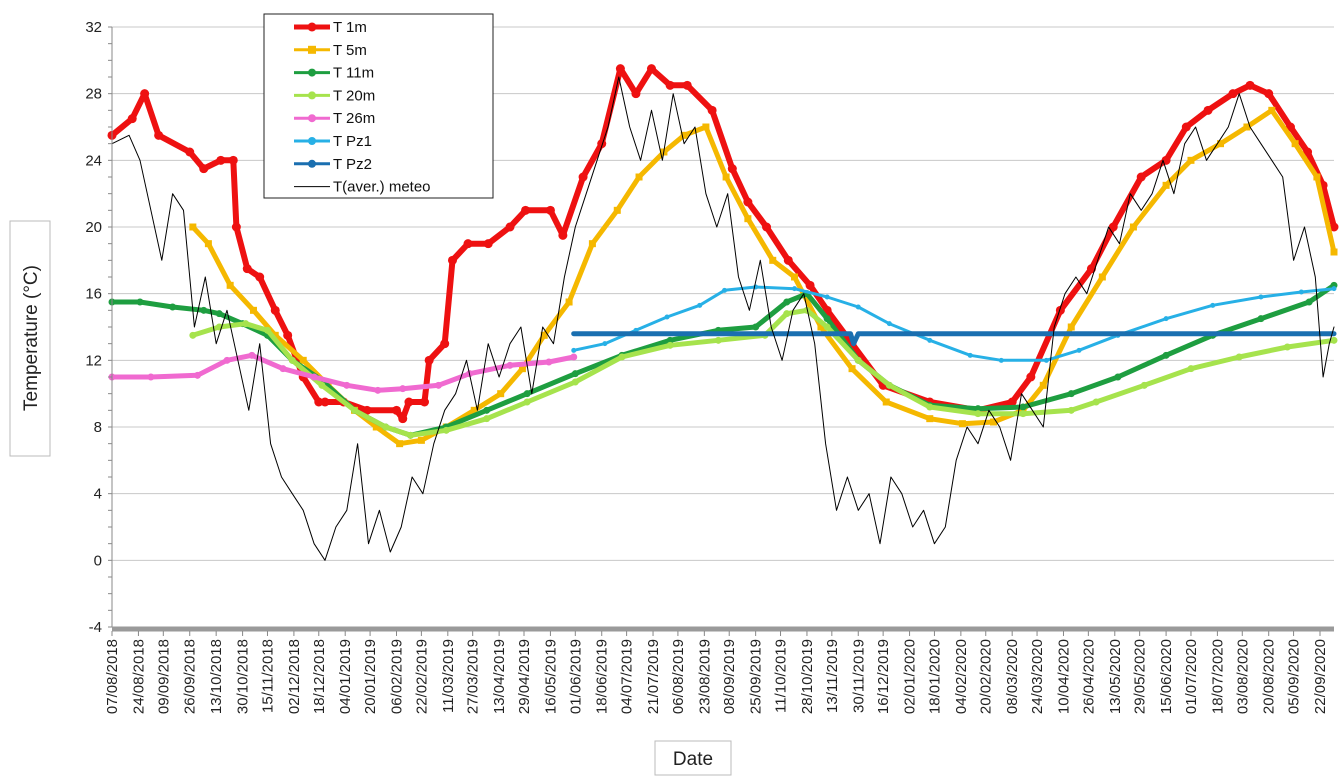  What do you see at coordinates (499, 676) in the screenshot?
I see `x-tick-label: 13/04/2019` at bounding box center [499, 676].